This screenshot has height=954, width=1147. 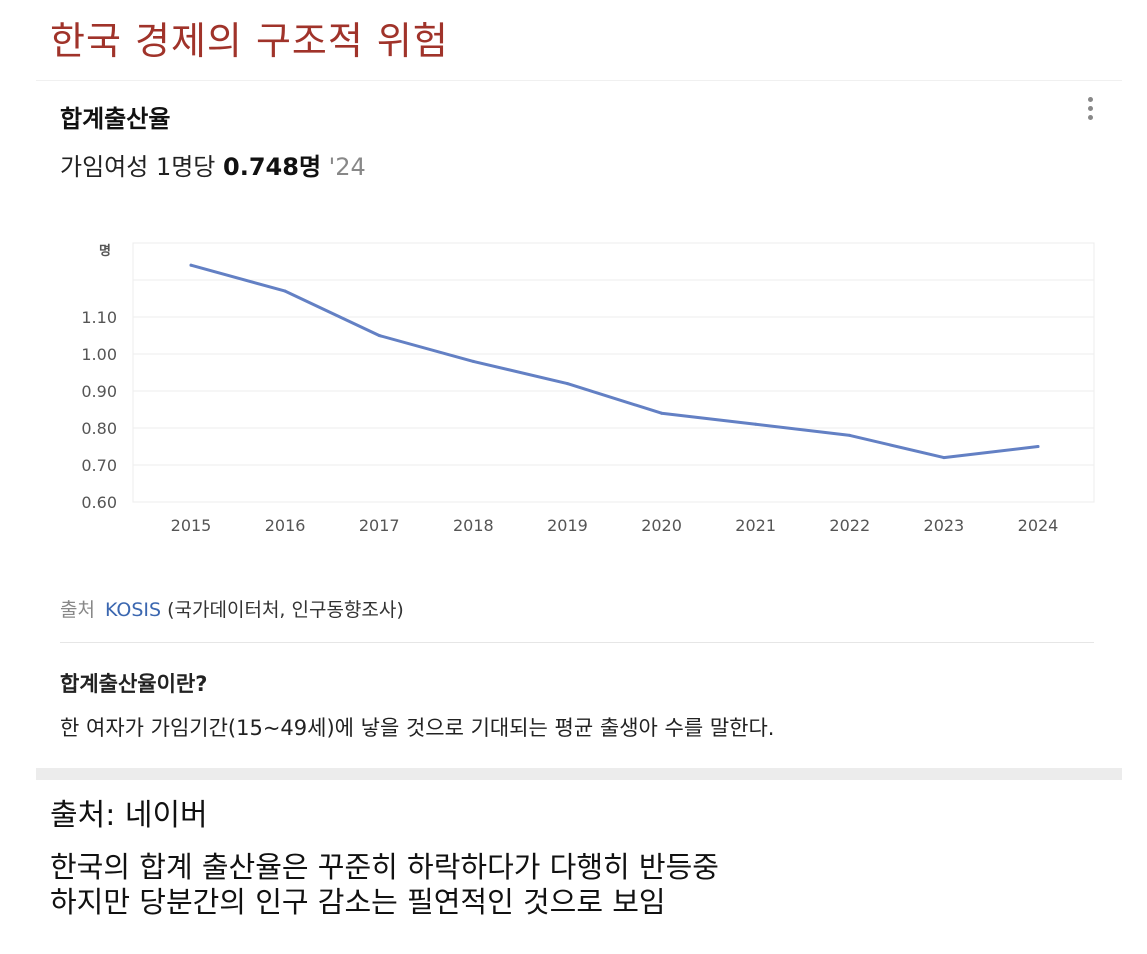 What do you see at coordinates (105, 251) in the screenshot?
I see `y-axis-label: 명` at bounding box center [105, 251].